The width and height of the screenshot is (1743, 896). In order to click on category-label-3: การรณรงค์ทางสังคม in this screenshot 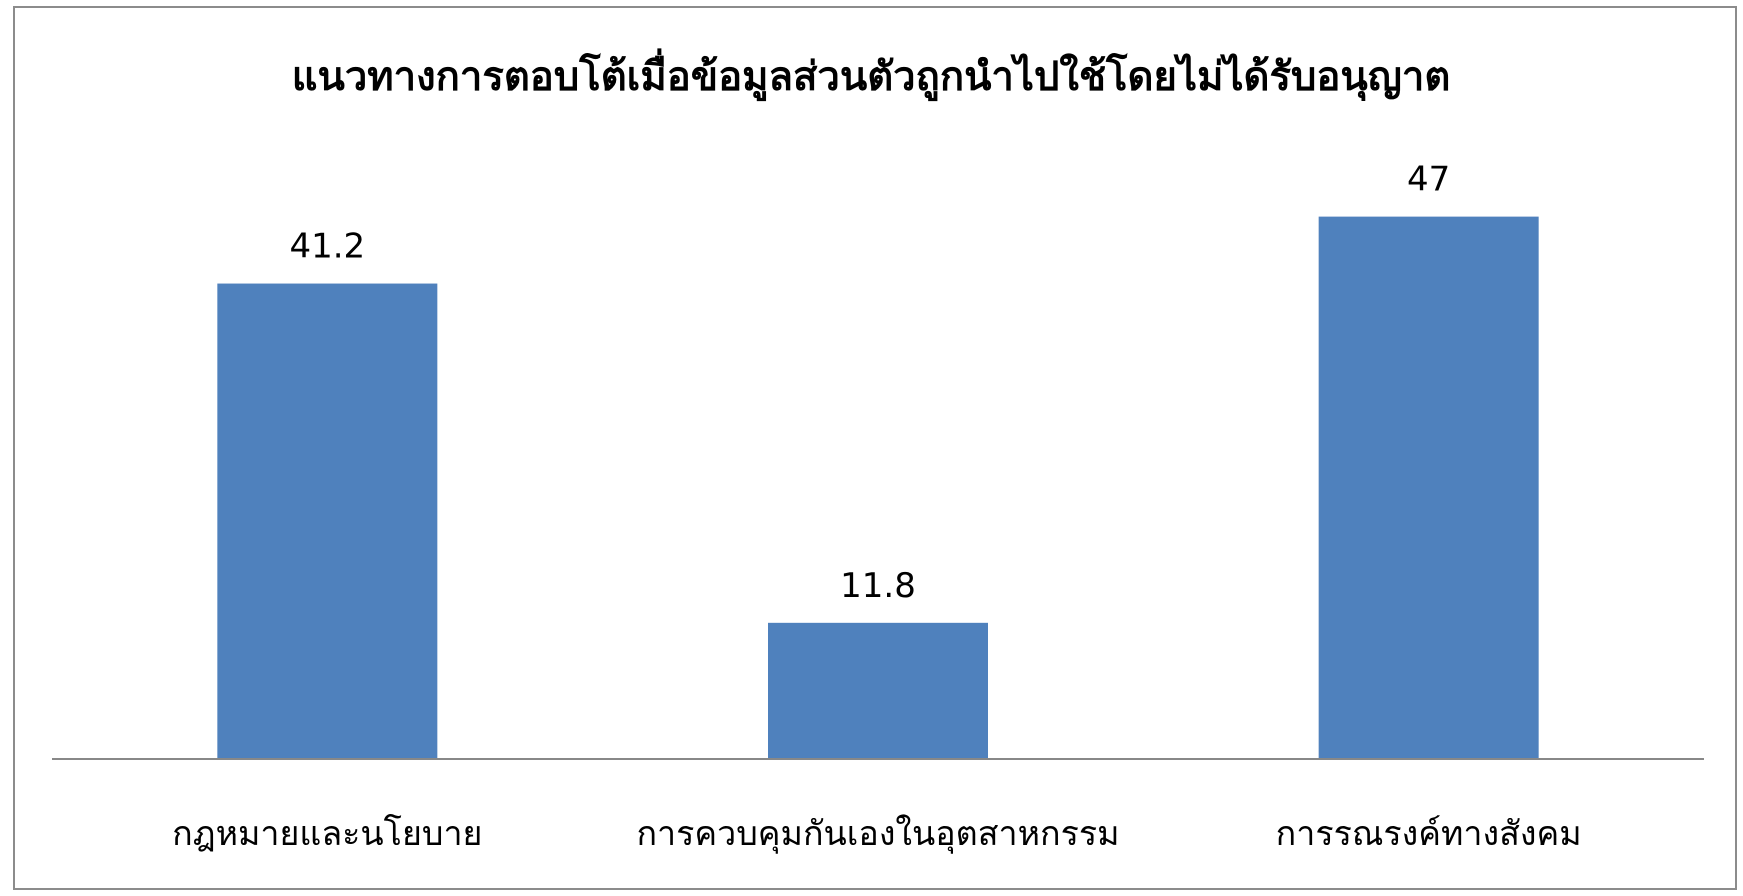, I will do `click(1429, 834)`.